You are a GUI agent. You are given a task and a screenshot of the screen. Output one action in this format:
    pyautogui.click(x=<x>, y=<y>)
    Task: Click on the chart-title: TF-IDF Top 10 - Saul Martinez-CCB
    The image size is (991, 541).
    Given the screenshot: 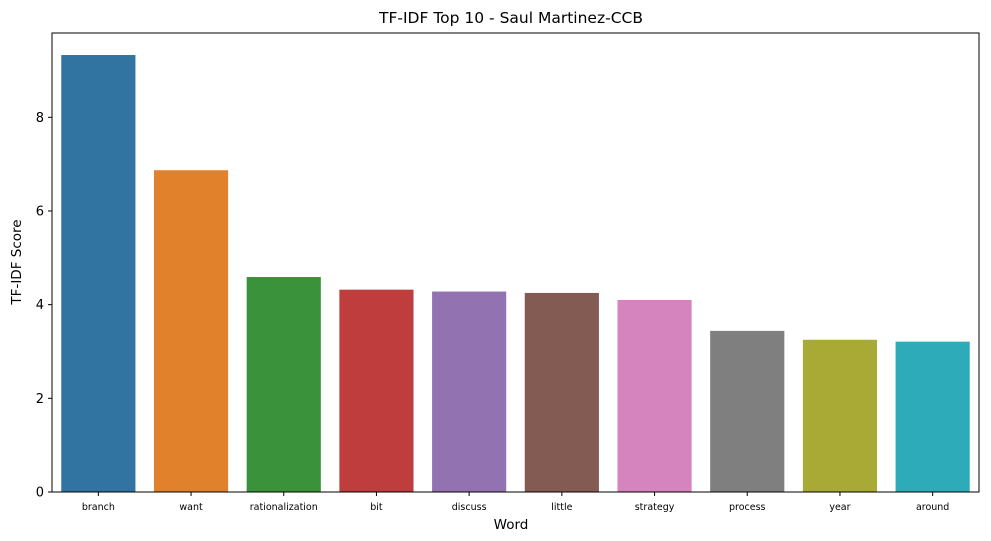 What is the action you would take?
    pyautogui.click(x=510, y=18)
    